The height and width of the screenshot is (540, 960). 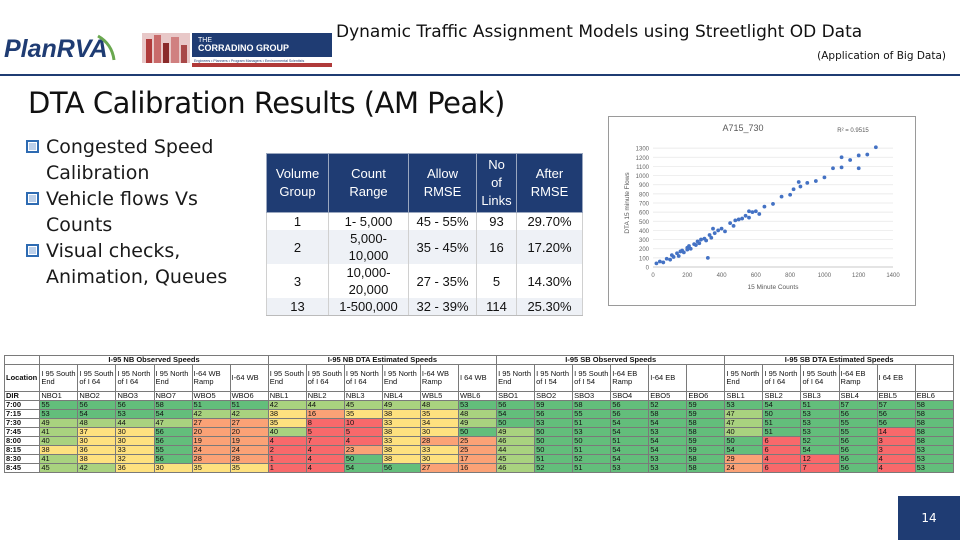 I want to click on speed-cell: 25, so click(x=477, y=441).